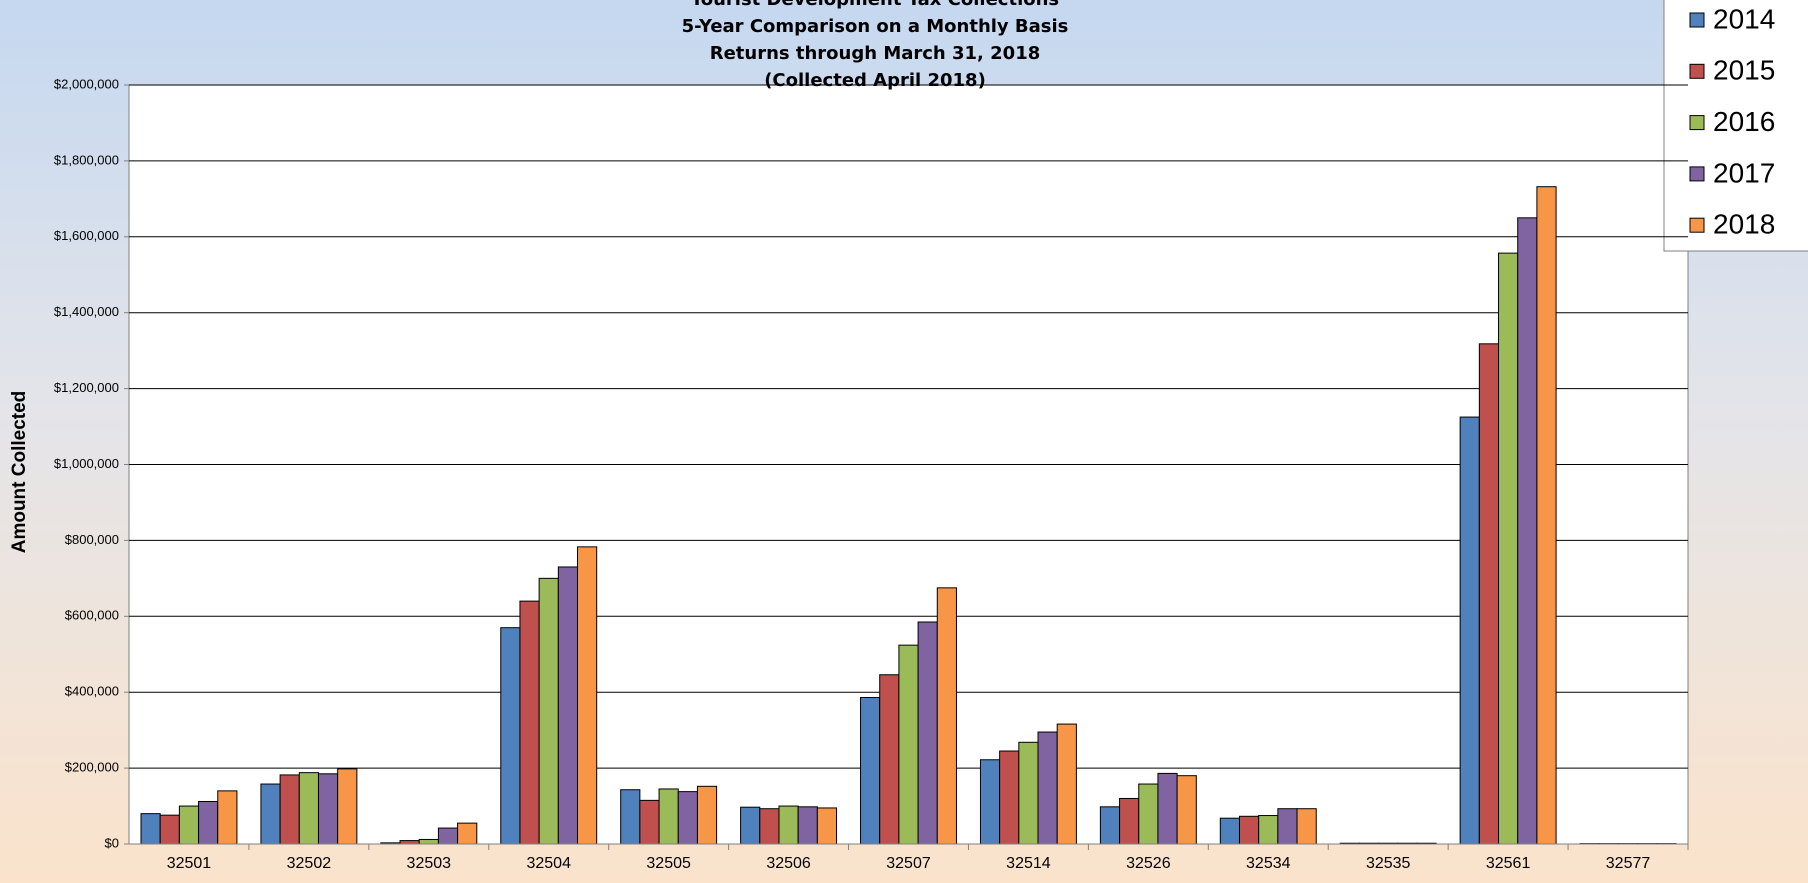  What do you see at coordinates (92, 691) in the screenshot?
I see `y-tick-label: $400,000` at bounding box center [92, 691].